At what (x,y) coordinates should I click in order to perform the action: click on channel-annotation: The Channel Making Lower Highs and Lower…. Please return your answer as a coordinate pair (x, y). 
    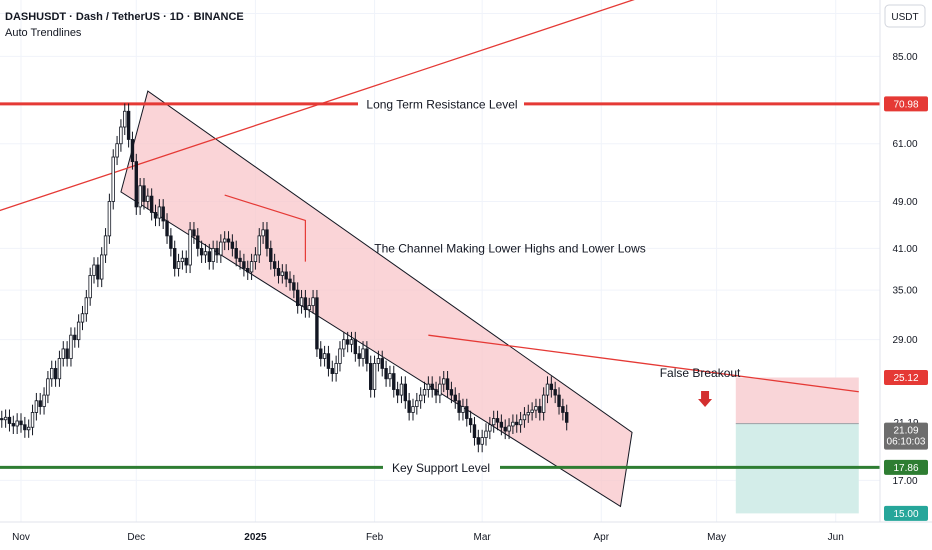
    Looking at the image, I should click on (509, 248).